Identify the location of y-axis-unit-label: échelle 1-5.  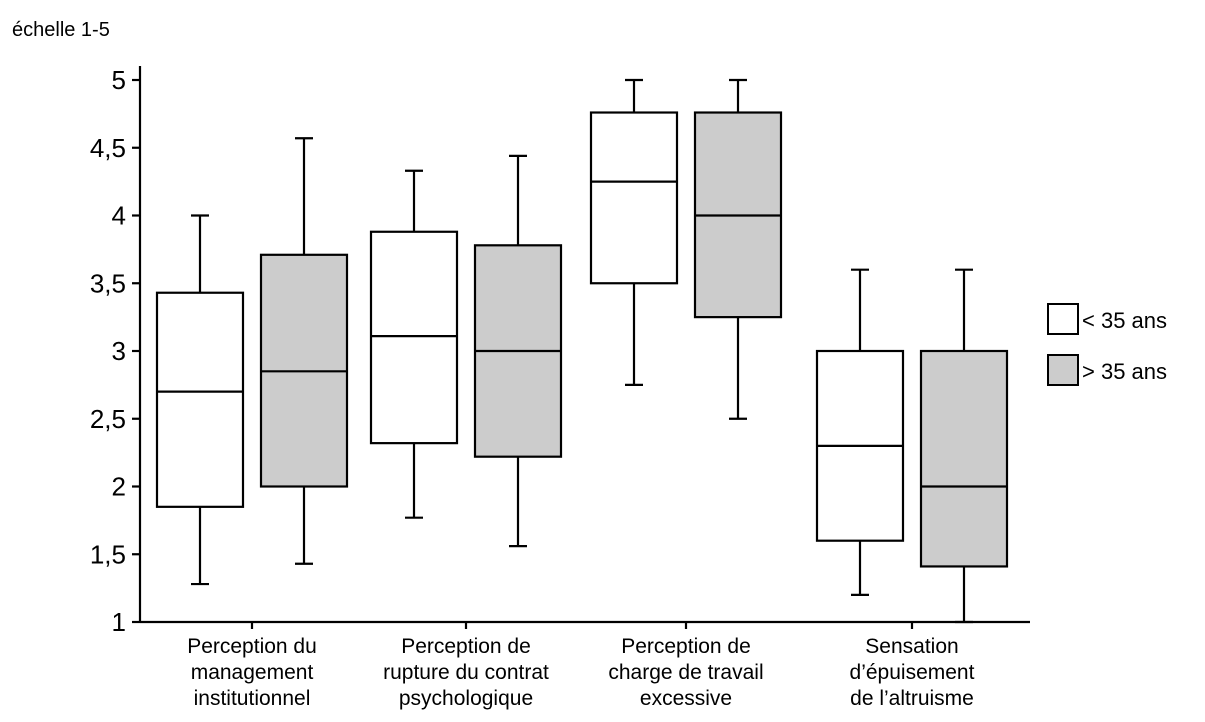
(61, 30).